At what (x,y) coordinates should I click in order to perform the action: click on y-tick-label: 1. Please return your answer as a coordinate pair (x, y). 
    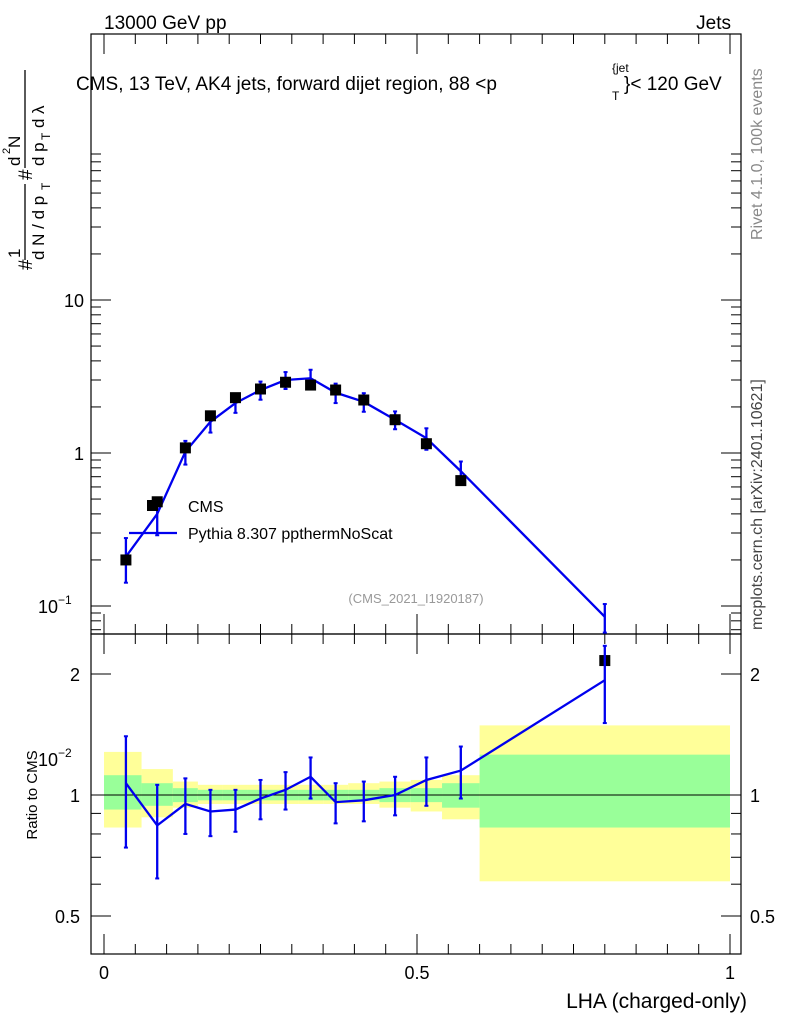
    Looking at the image, I should click on (79, 454).